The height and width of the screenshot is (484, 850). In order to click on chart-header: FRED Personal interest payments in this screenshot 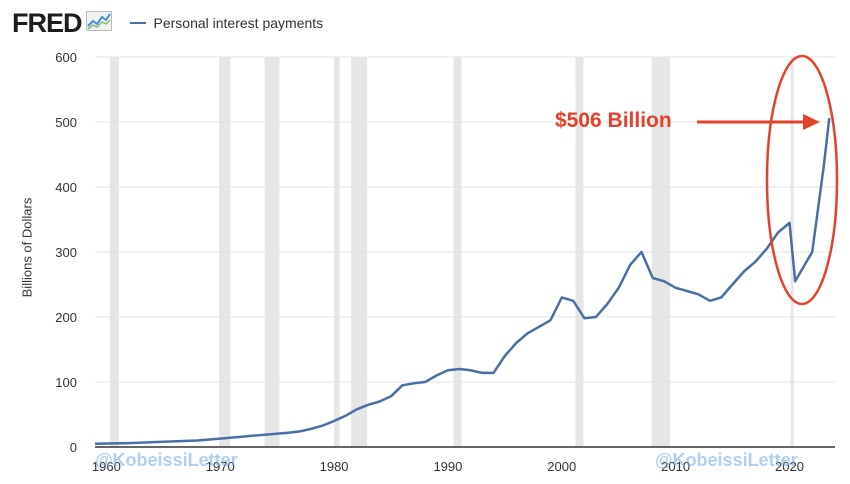, I will do `click(167, 23)`.